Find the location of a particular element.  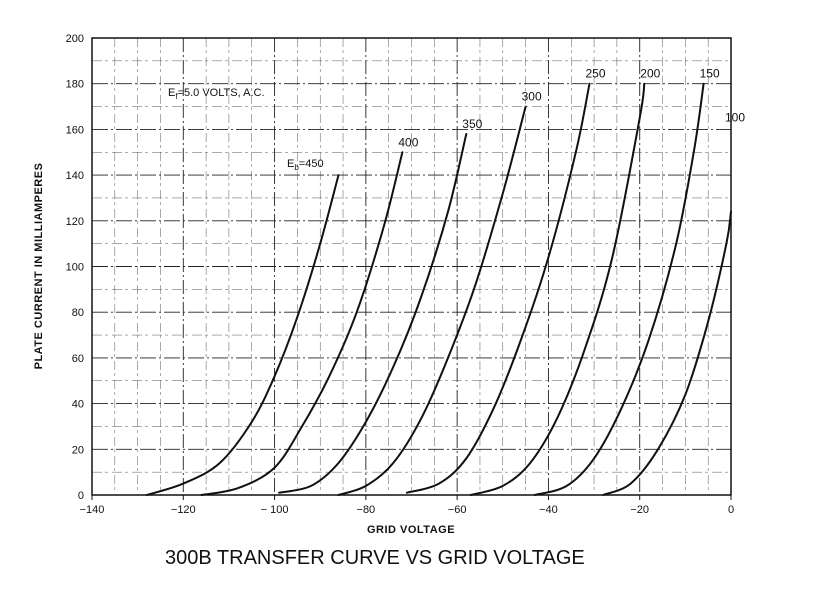

curve-label-200: 200 is located at coordinates (650, 74).